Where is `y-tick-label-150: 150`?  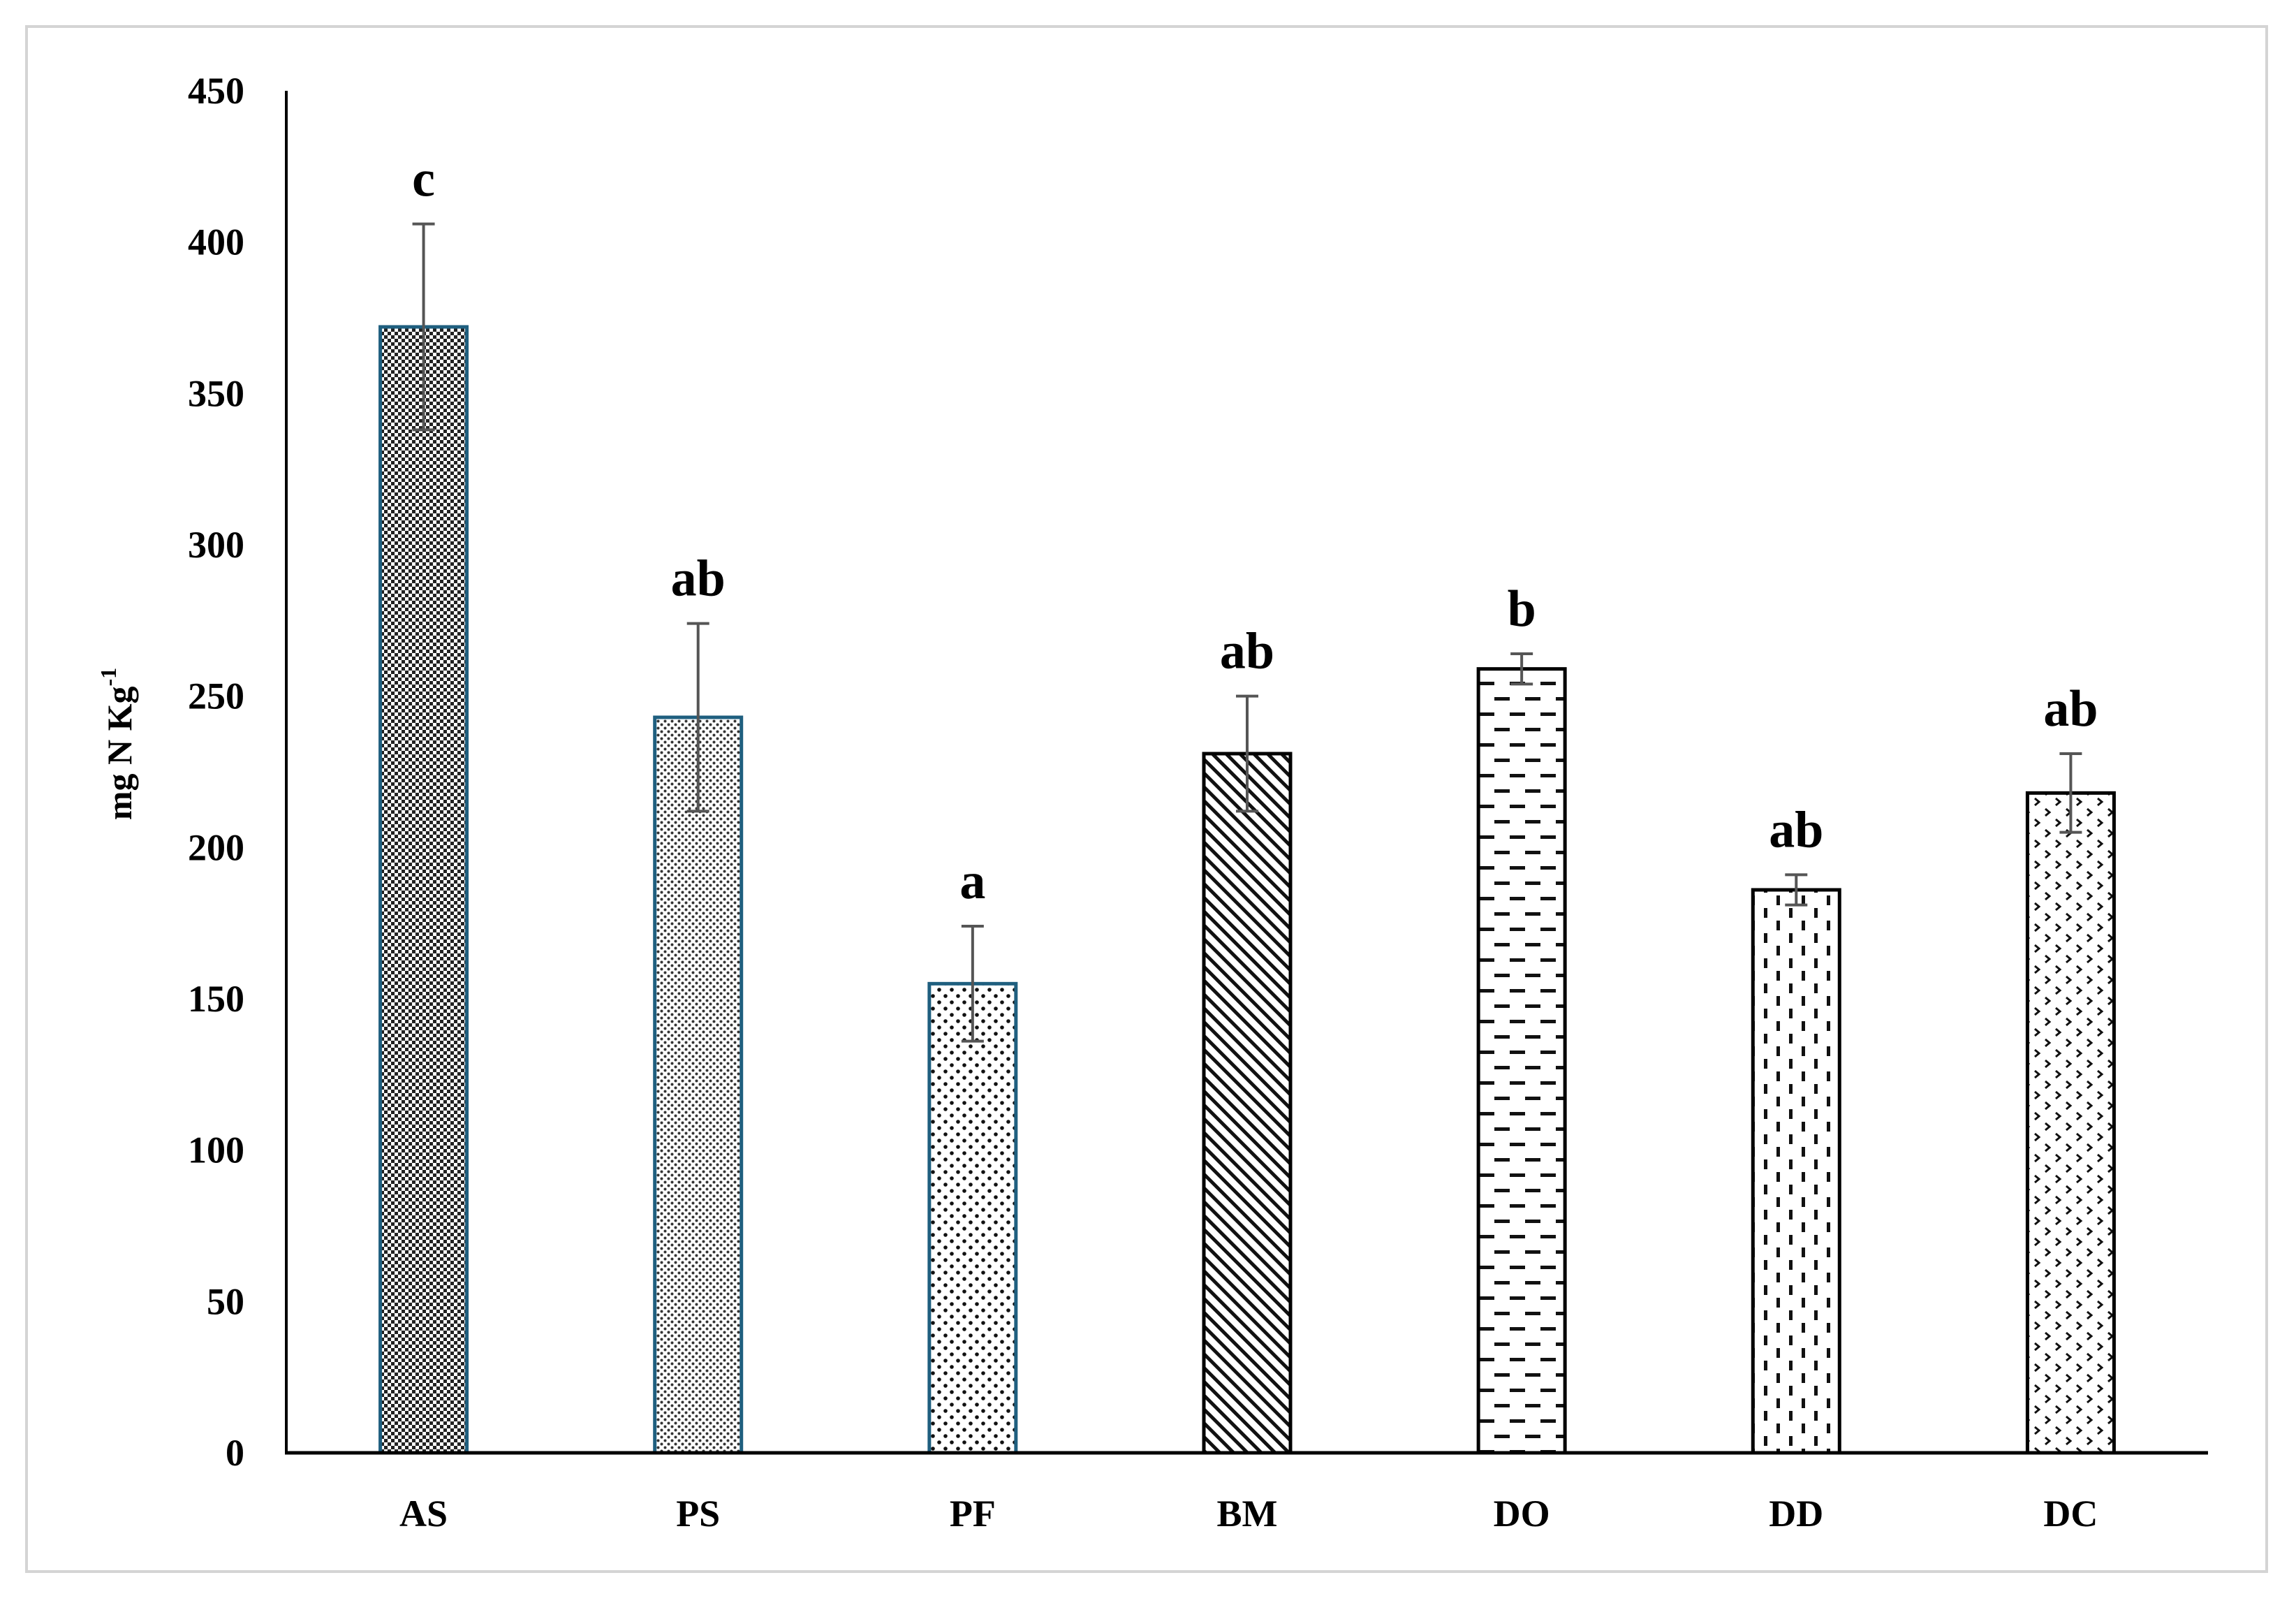 y-tick-label-150: 150 is located at coordinates (216, 999).